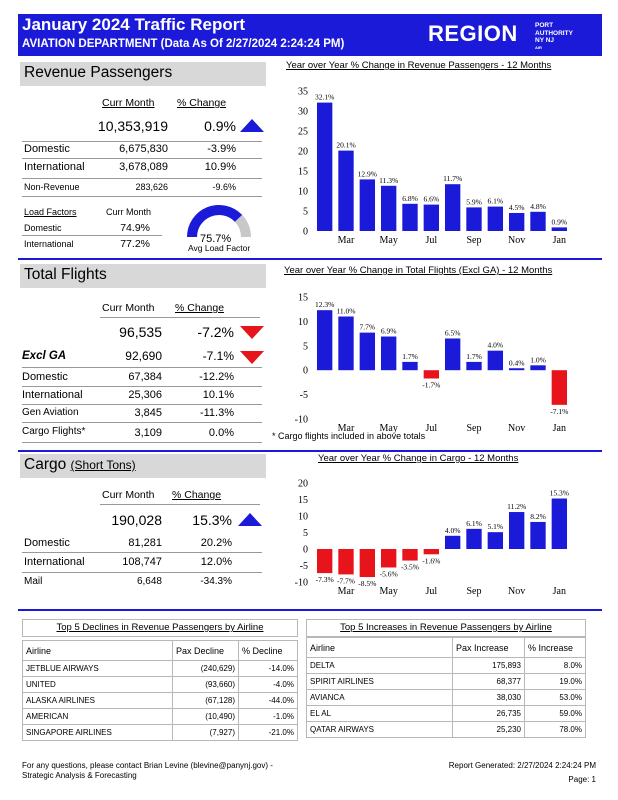 The height and width of the screenshot is (800, 618). I want to click on revenue-row-value: 3,678,089, so click(143, 167).